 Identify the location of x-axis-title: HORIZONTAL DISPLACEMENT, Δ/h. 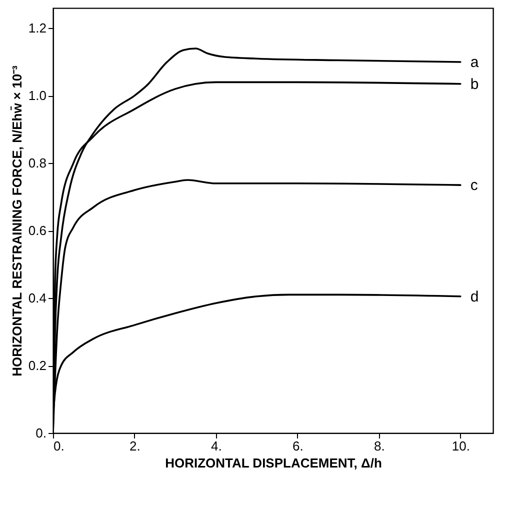
(273, 463).